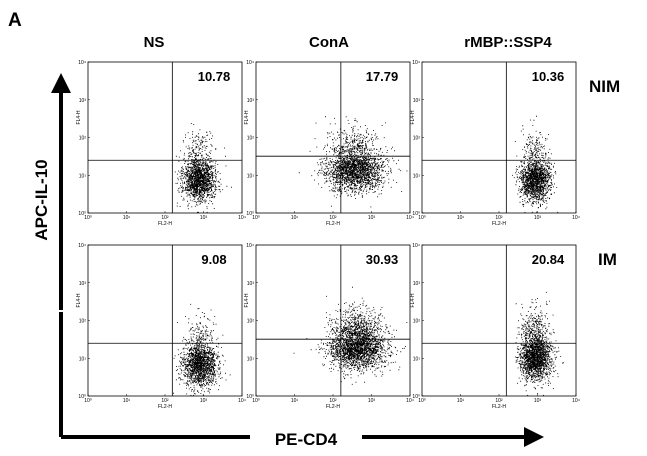  What do you see at coordinates (548, 259) in the screenshot?
I see `upper-right-percent-label: 20.84` at bounding box center [548, 259].